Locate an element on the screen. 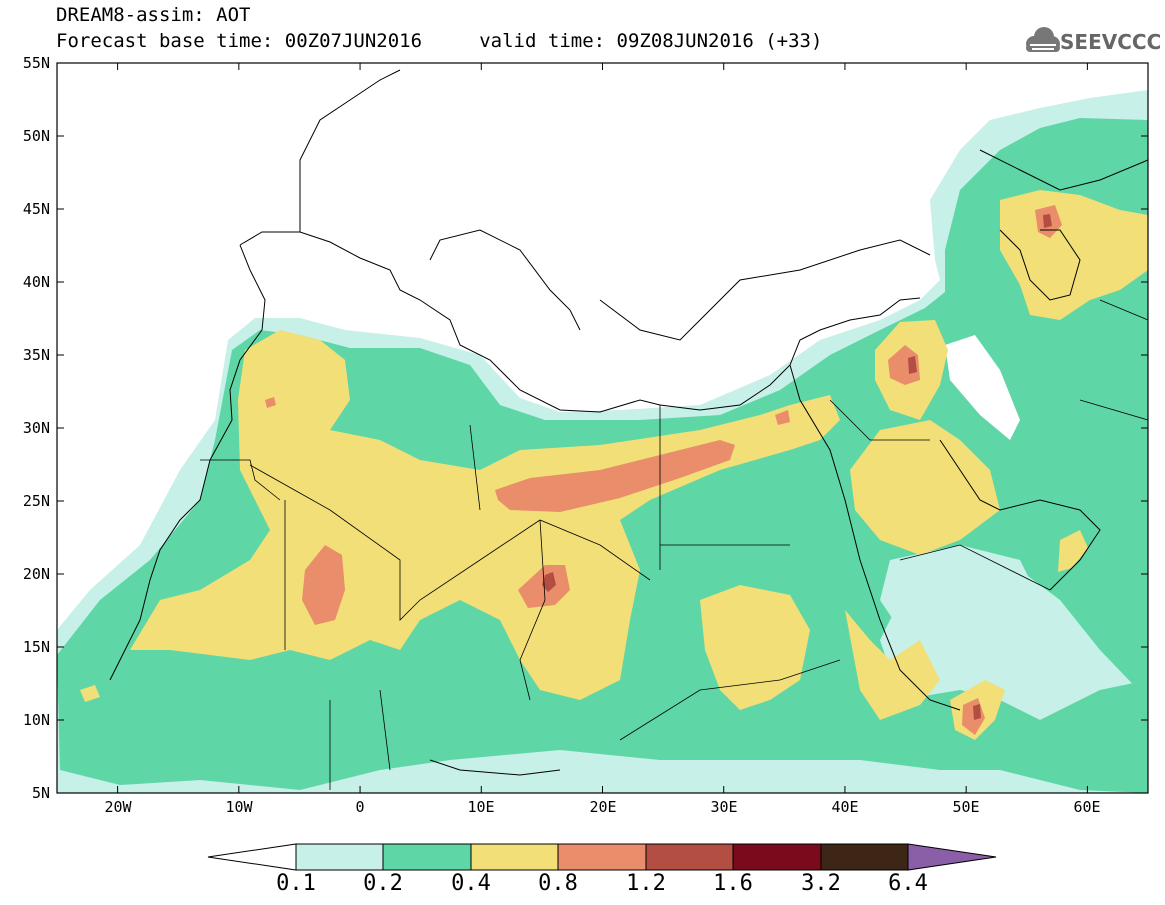 This screenshot has width=1165, height=905. colorbar-label: 0.4 is located at coordinates (471, 883).